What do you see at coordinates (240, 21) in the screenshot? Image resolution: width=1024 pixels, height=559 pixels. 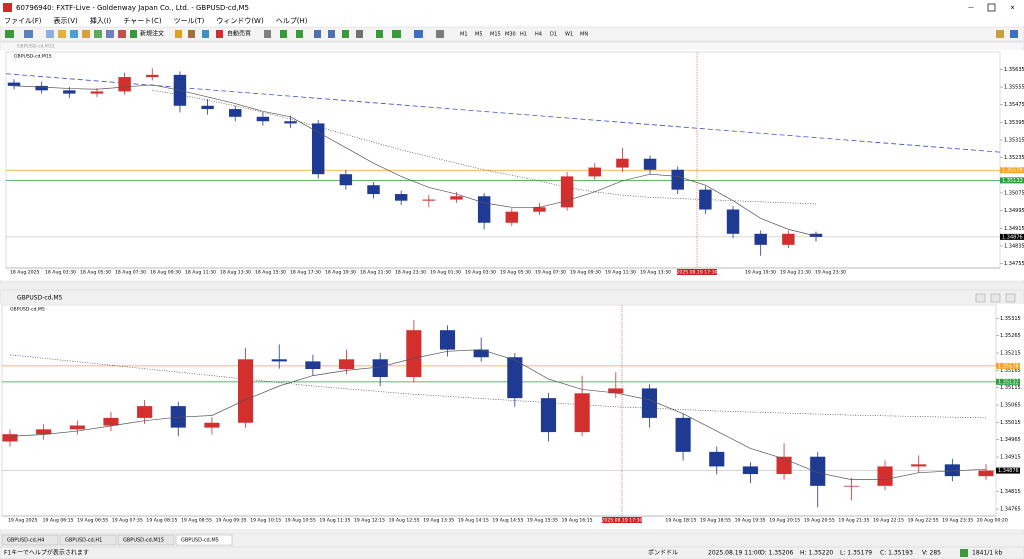 I see `menu-item: ウィンドウ(W)` at bounding box center [240, 21].